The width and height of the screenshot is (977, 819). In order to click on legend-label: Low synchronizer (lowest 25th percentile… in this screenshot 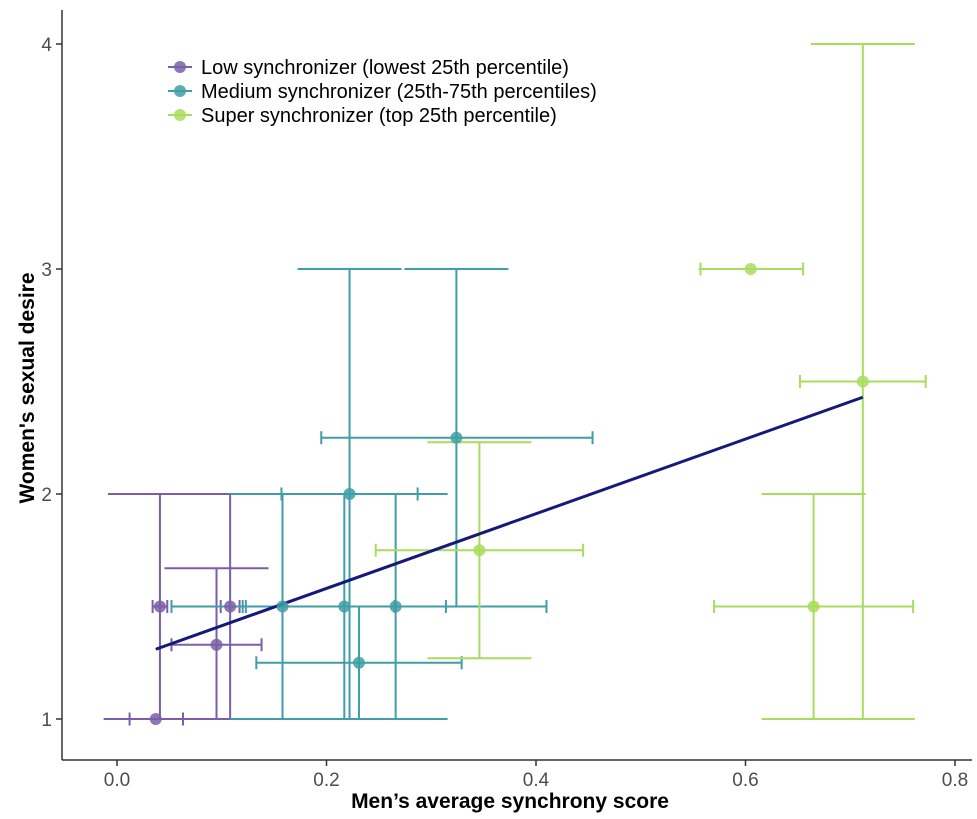, I will do `click(385, 68)`.